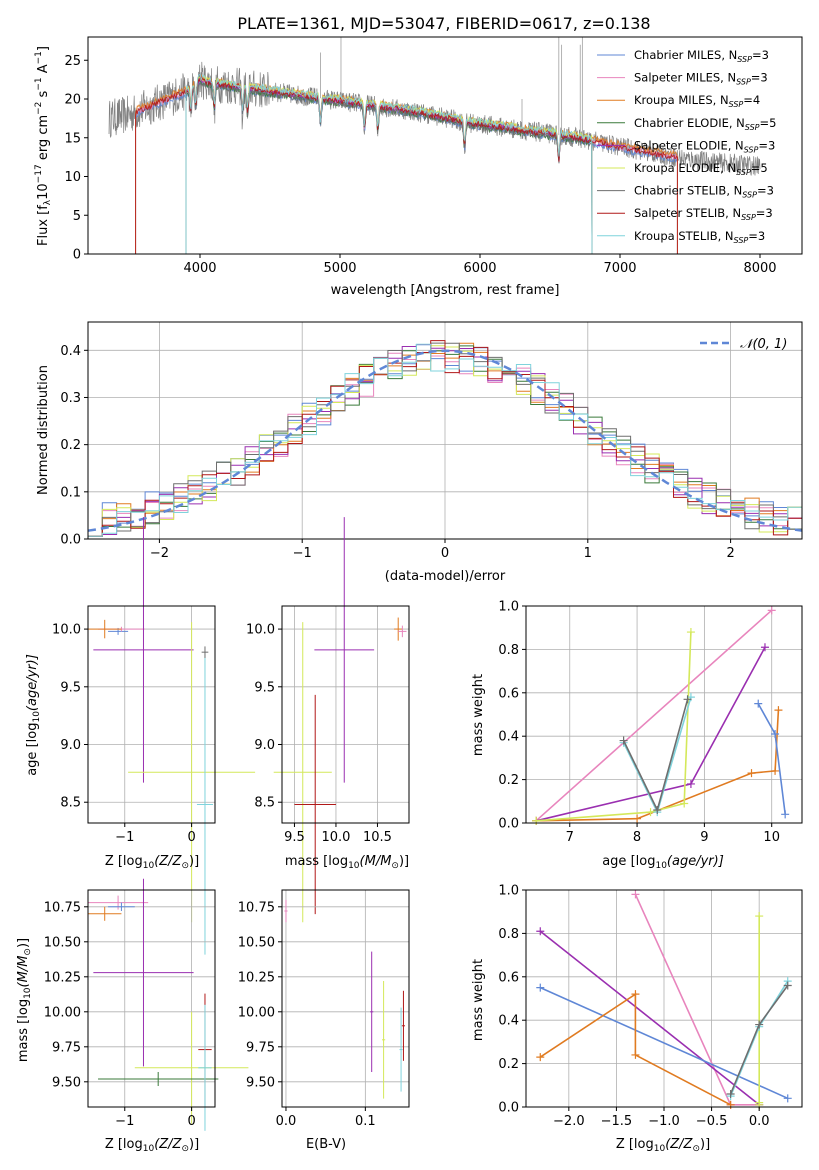 This screenshot has width=819, height=1170. What do you see at coordinates (701, 169) in the screenshot?
I see `legend-entry: Kroupa ELODIE, NSSP=5` at bounding box center [701, 169].